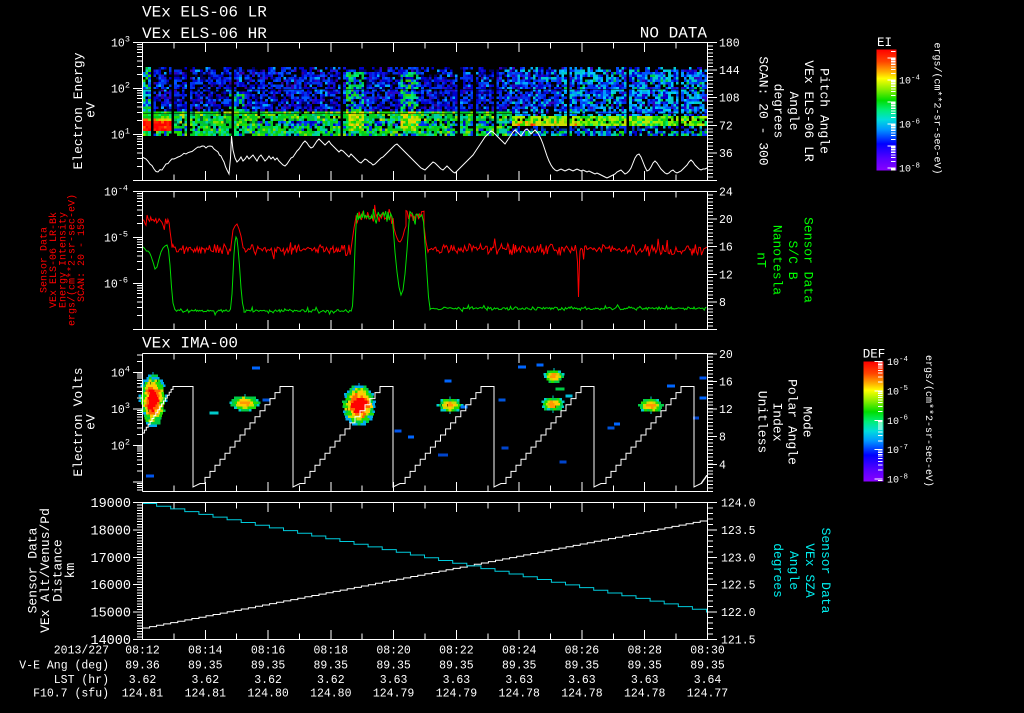 Image resolution: width=1024 pixels, height=713 pixels. What do you see at coordinates (674, 34) in the screenshot?
I see `svg-text: NO DATA` at bounding box center [674, 34].